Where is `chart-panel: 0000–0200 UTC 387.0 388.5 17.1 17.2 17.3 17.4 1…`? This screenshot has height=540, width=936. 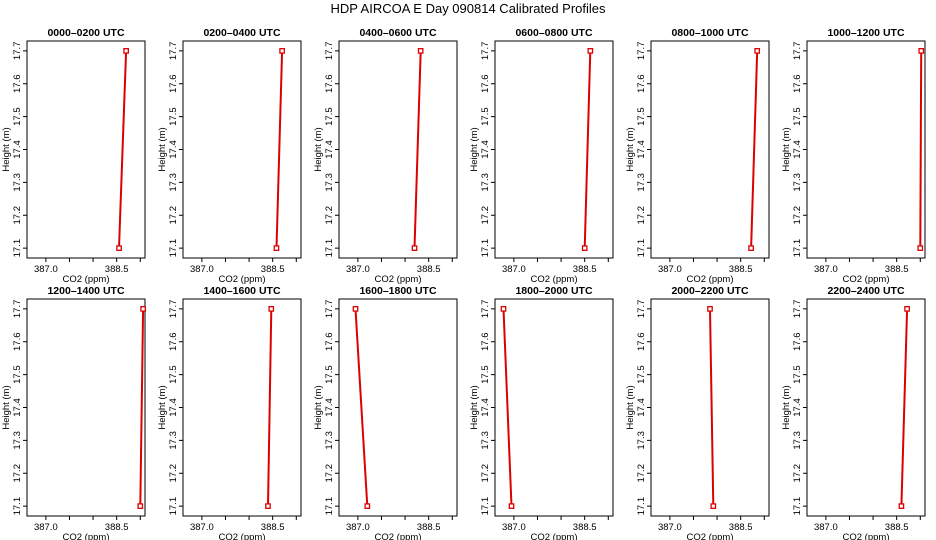 chart-panel: 0000–0200 UTC 387.0 388.5 17.1 17.2 17.3 17.4 1… is located at coordinates (73, 156).